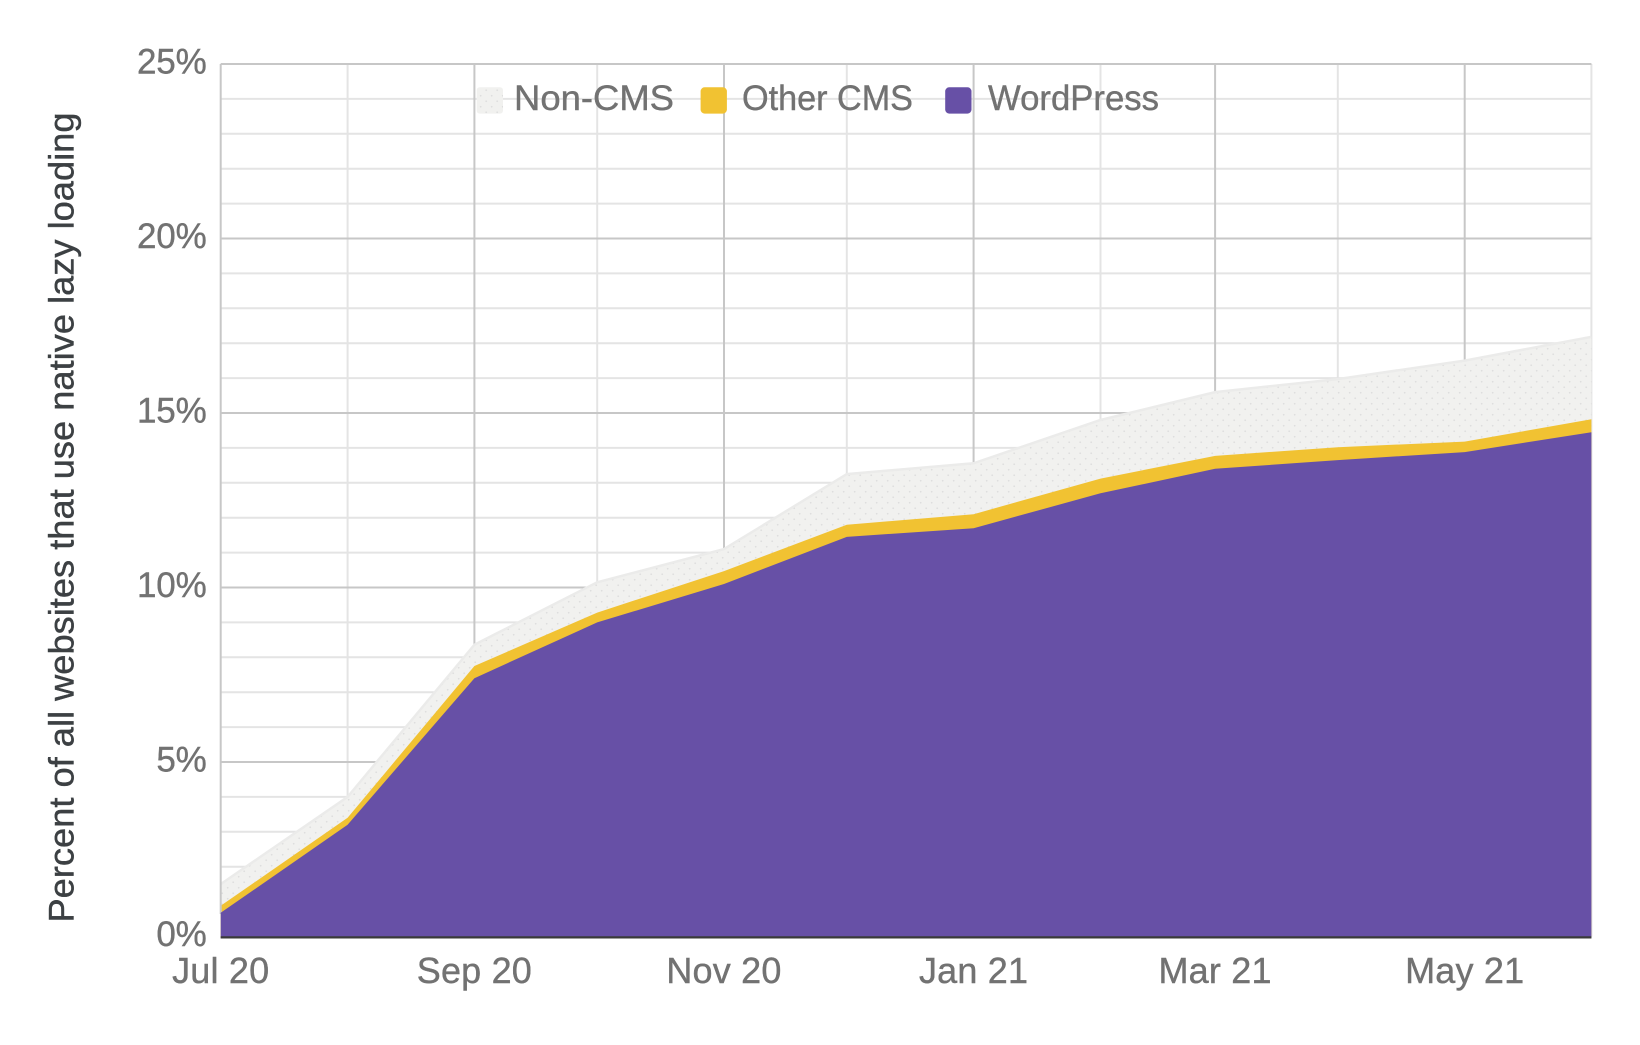  I want to click on svg-text: May 21, so click(1464, 970).